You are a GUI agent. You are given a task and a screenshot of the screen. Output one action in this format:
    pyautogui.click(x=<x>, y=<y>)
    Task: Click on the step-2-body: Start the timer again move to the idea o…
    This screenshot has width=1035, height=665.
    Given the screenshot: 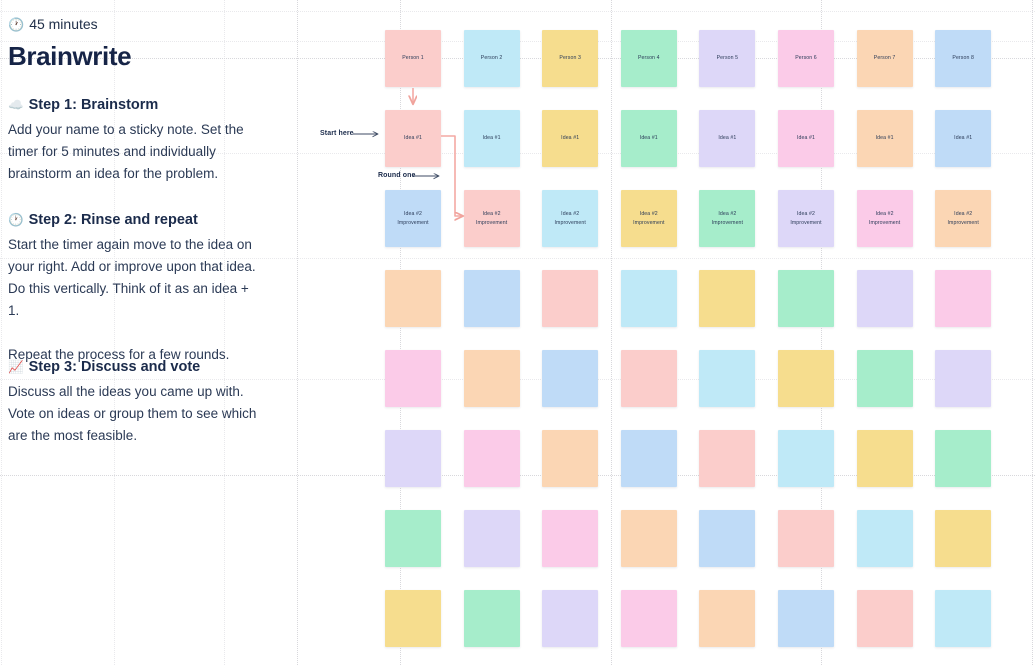 What is the action you would take?
    pyautogui.click(x=132, y=300)
    